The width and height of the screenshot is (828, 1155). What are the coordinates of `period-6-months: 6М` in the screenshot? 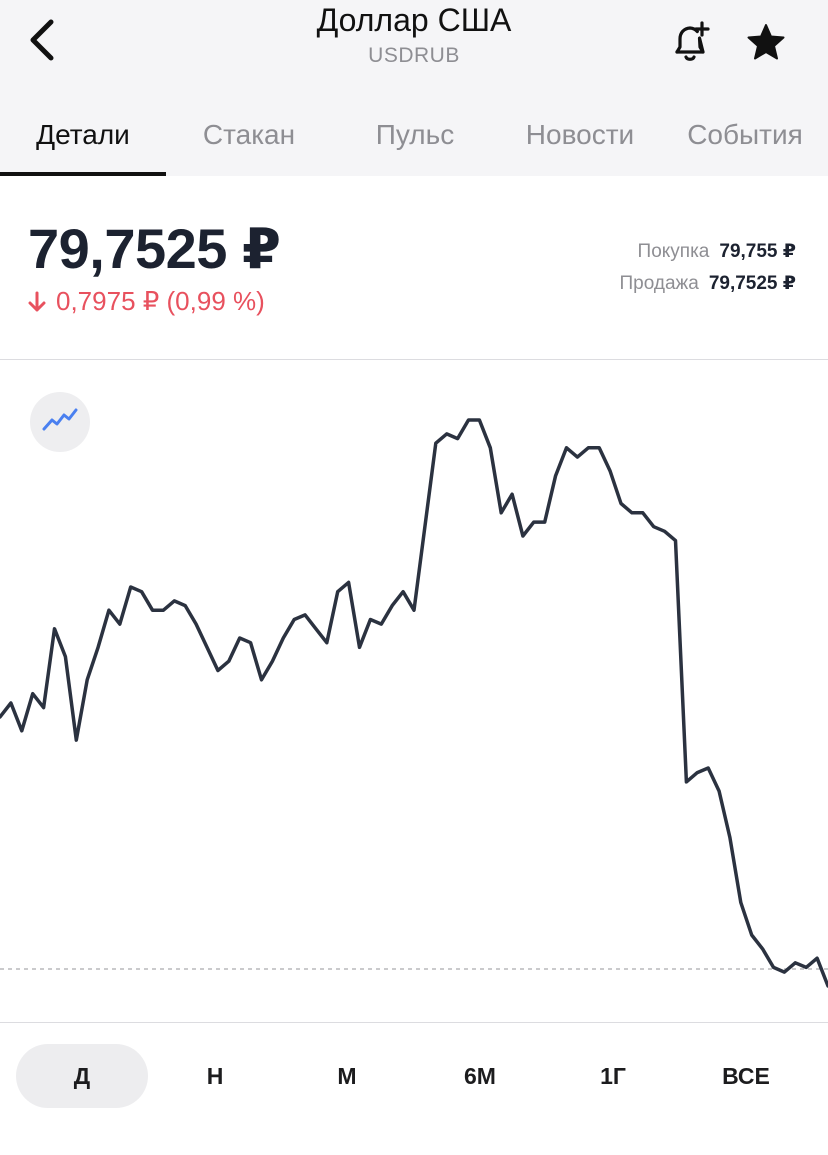 It's located at (480, 1075).